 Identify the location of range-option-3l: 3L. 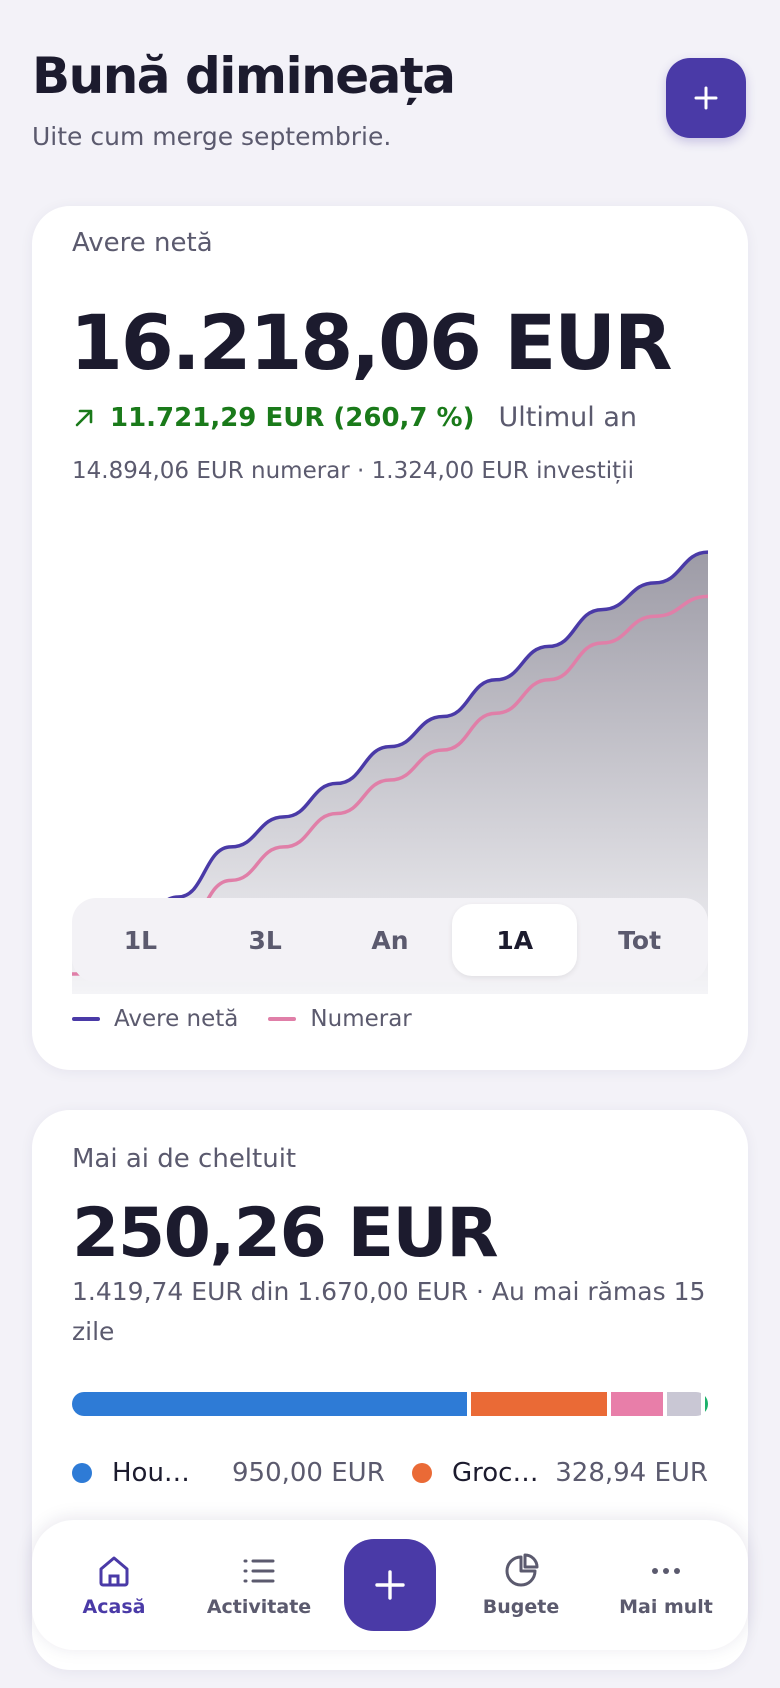
(265, 940).